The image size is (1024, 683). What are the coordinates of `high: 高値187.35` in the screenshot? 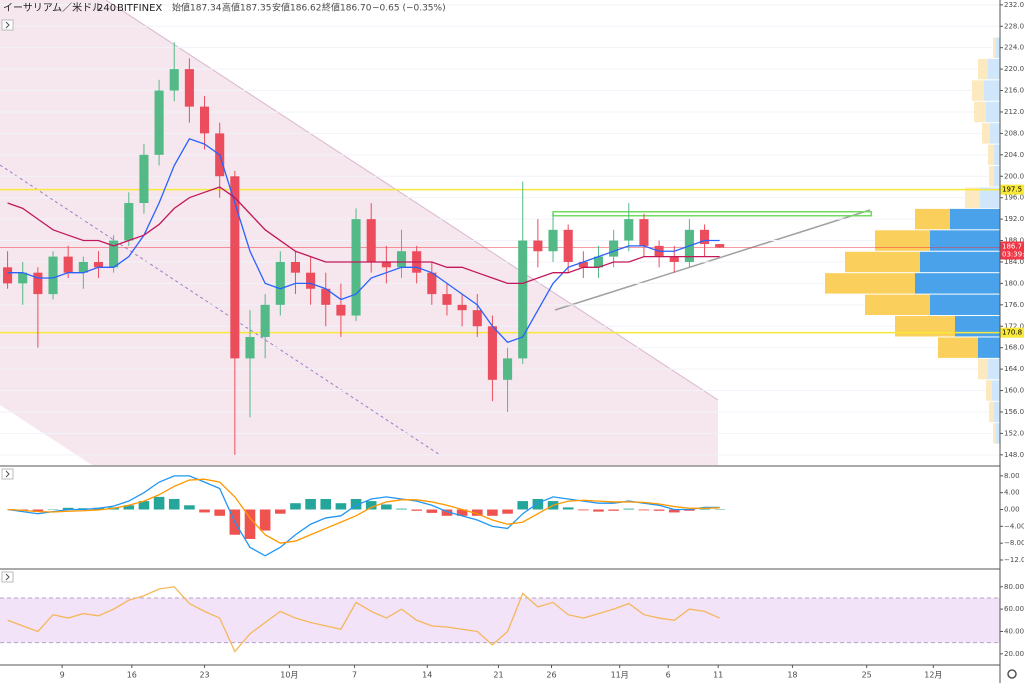 It's located at (247, 8).